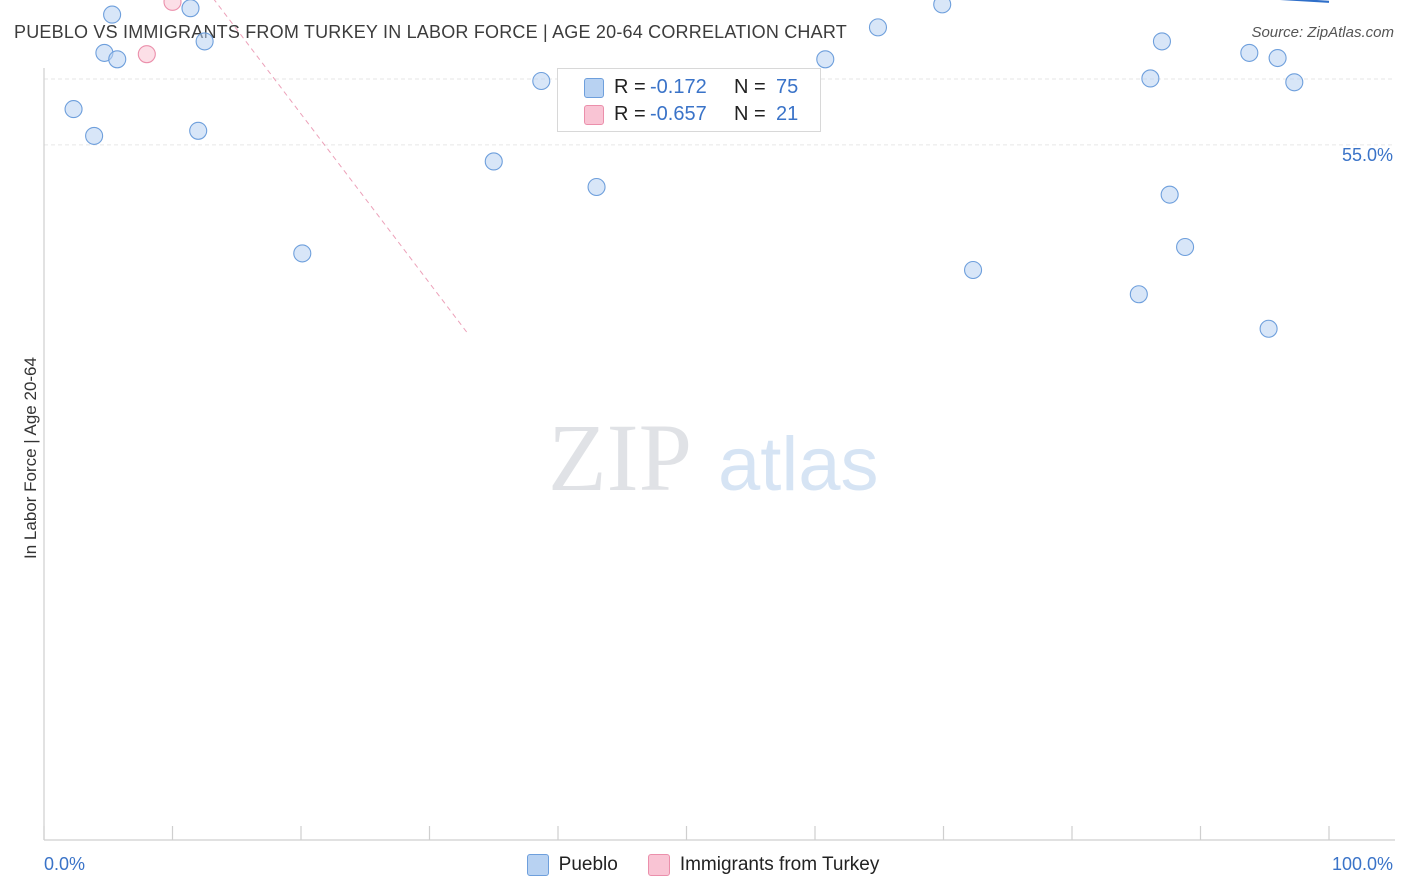 This screenshot has width=1406, height=892. I want to click on stats-row-pueblo: R = -0.172 N = 75, so click(689, 87).